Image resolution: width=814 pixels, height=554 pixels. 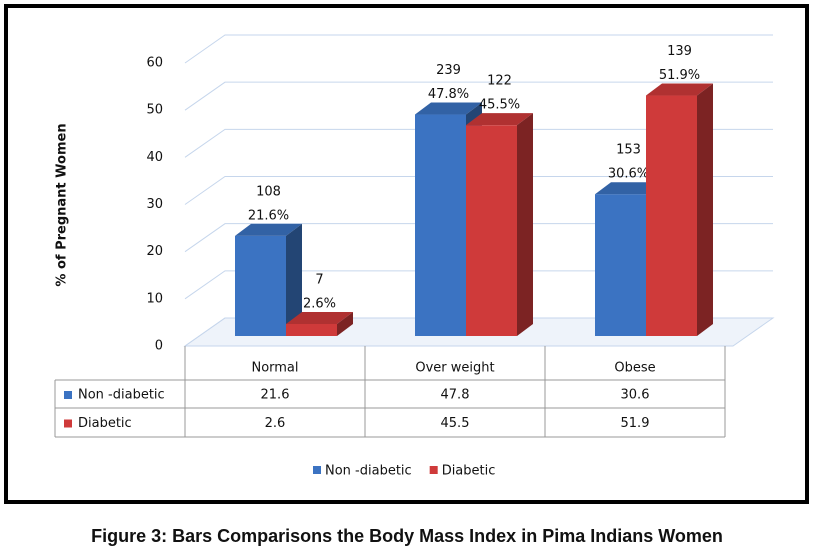 I want to click on legend-label: Non -diabetic, so click(x=368, y=471).